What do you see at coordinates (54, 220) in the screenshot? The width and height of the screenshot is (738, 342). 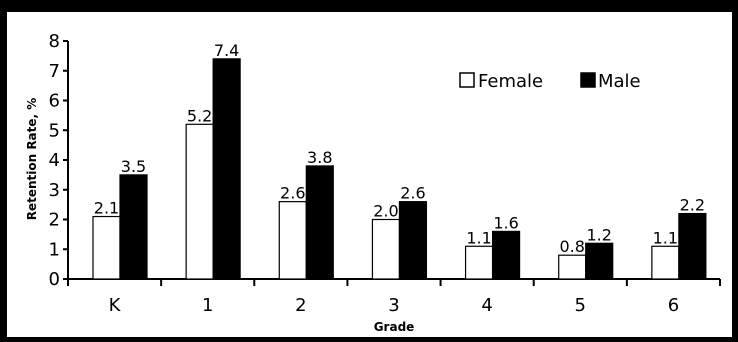 I see `y-tick-label: 2` at bounding box center [54, 220].